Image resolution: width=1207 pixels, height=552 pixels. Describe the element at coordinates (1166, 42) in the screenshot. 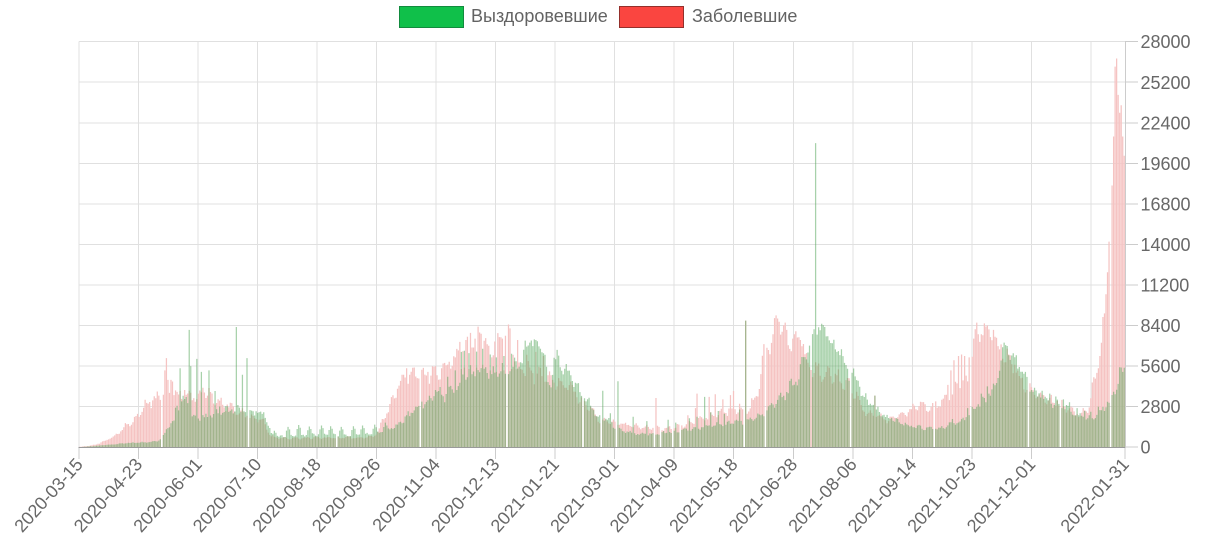

I see `svg-text: 28000` at that location.